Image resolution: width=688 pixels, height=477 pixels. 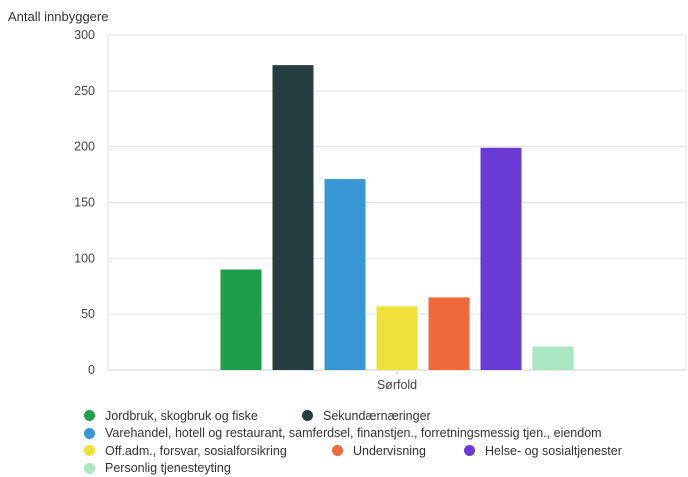 What do you see at coordinates (168, 468) in the screenshot?
I see `legend-label: Personlig tjenesteyting` at bounding box center [168, 468].